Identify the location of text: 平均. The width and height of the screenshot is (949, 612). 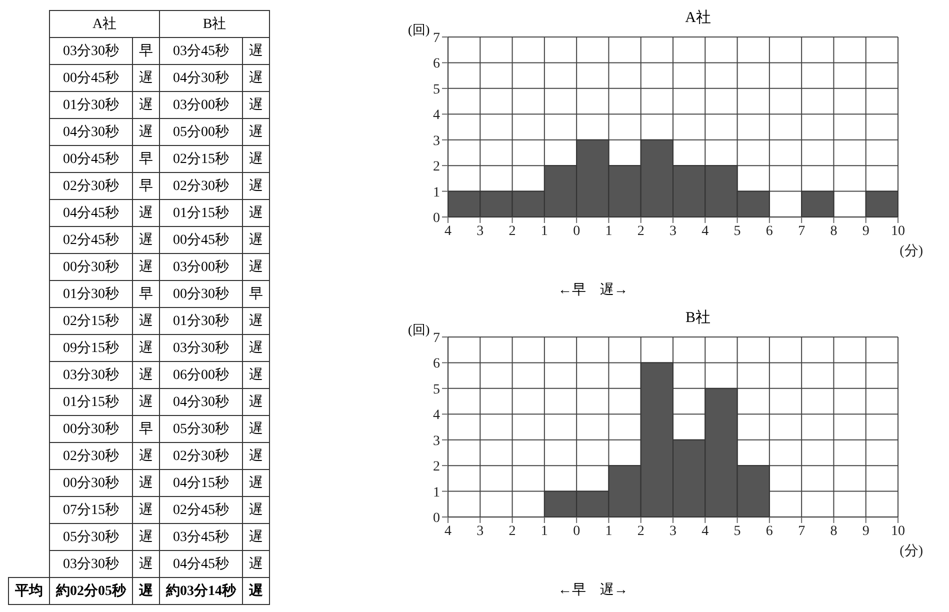
(29, 591).